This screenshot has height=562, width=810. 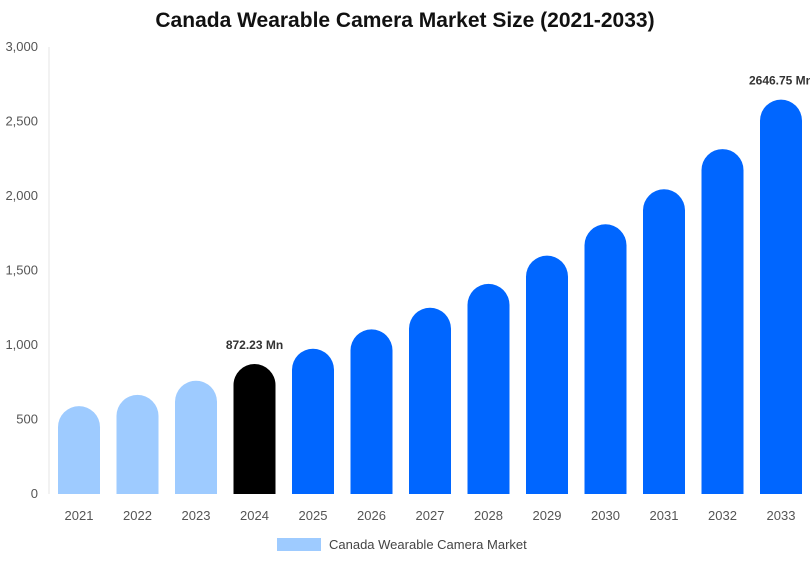 What do you see at coordinates (488, 388) in the screenshot?
I see `bar-2028` at bounding box center [488, 388].